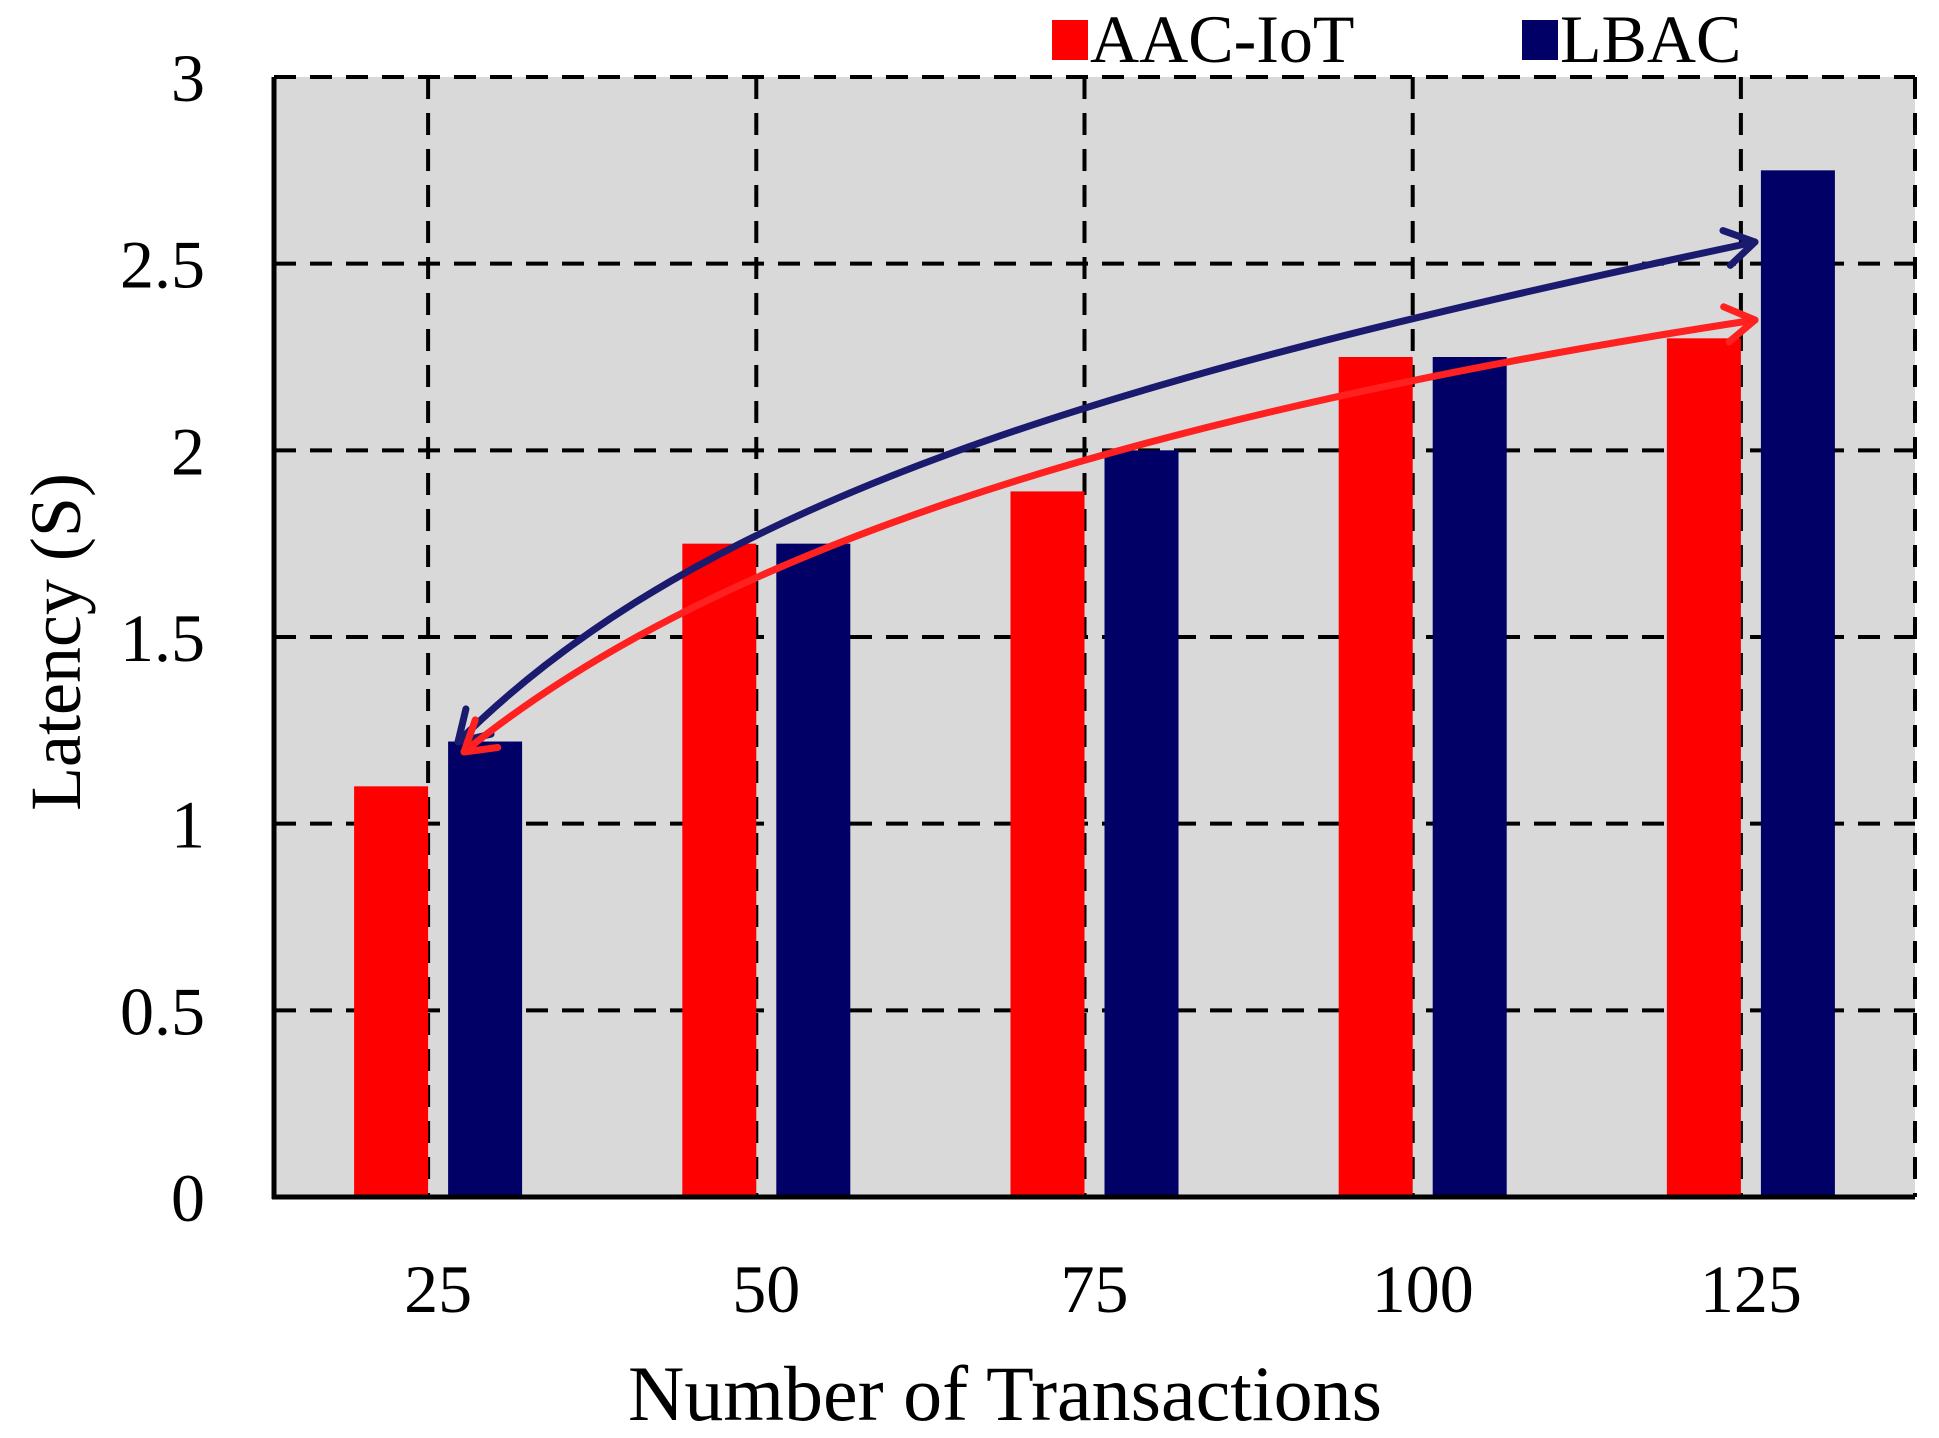 This screenshot has width=1939, height=1438. What do you see at coordinates (188, 825) in the screenshot?
I see `y-tick-label: 1` at bounding box center [188, 825].